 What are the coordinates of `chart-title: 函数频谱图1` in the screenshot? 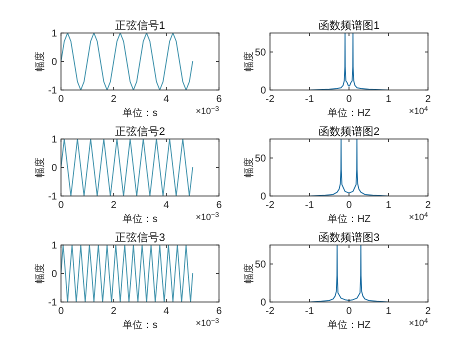 It's located at (349, 25).